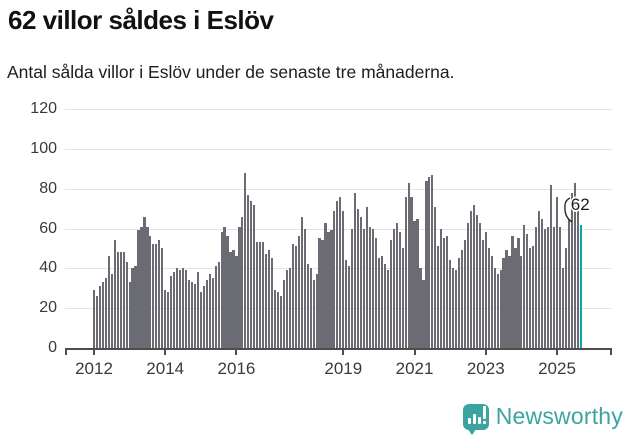 The height and width of the screenshot is (439, 631). I want to click on annotation-leader-line, so click(568, 209).